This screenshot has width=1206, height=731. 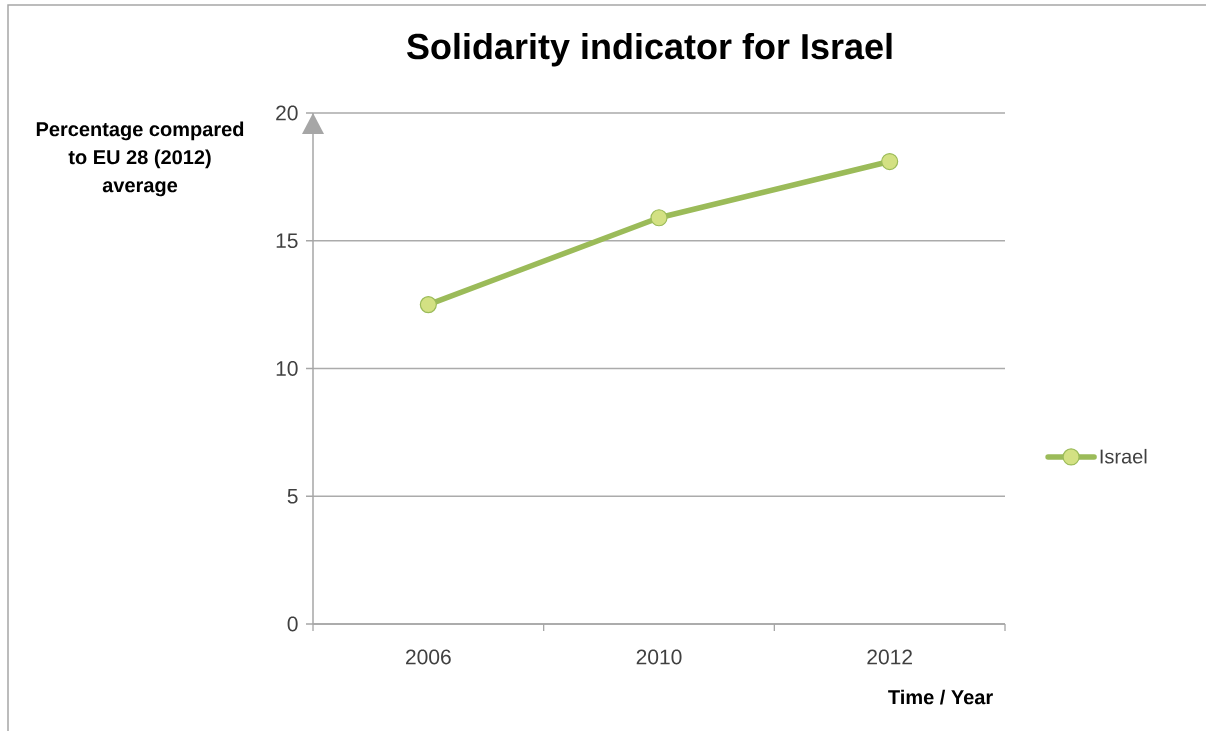 What do you see at coordinates (287, 241) in the screenshot?
I see `y-tick-label: 15` at bounding box center [287, 241].